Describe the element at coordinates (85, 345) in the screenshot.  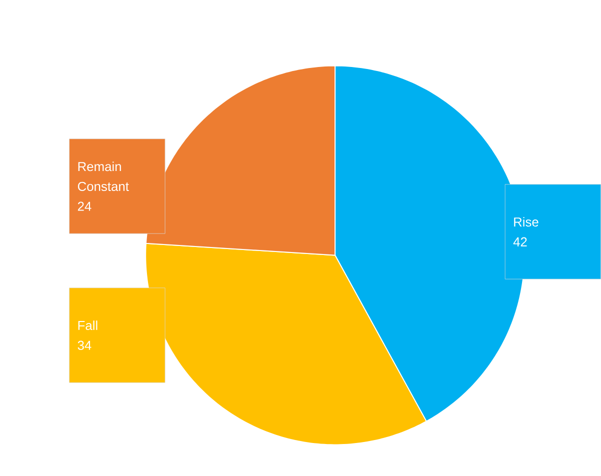
I see `data-label: 34` at that location.